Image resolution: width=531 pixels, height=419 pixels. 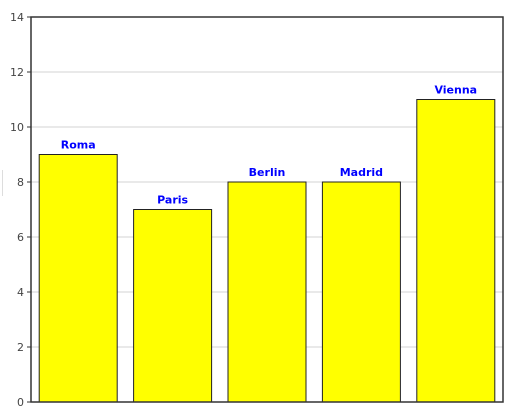 I want to click on y-tick-label: 12, so click(x=17, y=72).